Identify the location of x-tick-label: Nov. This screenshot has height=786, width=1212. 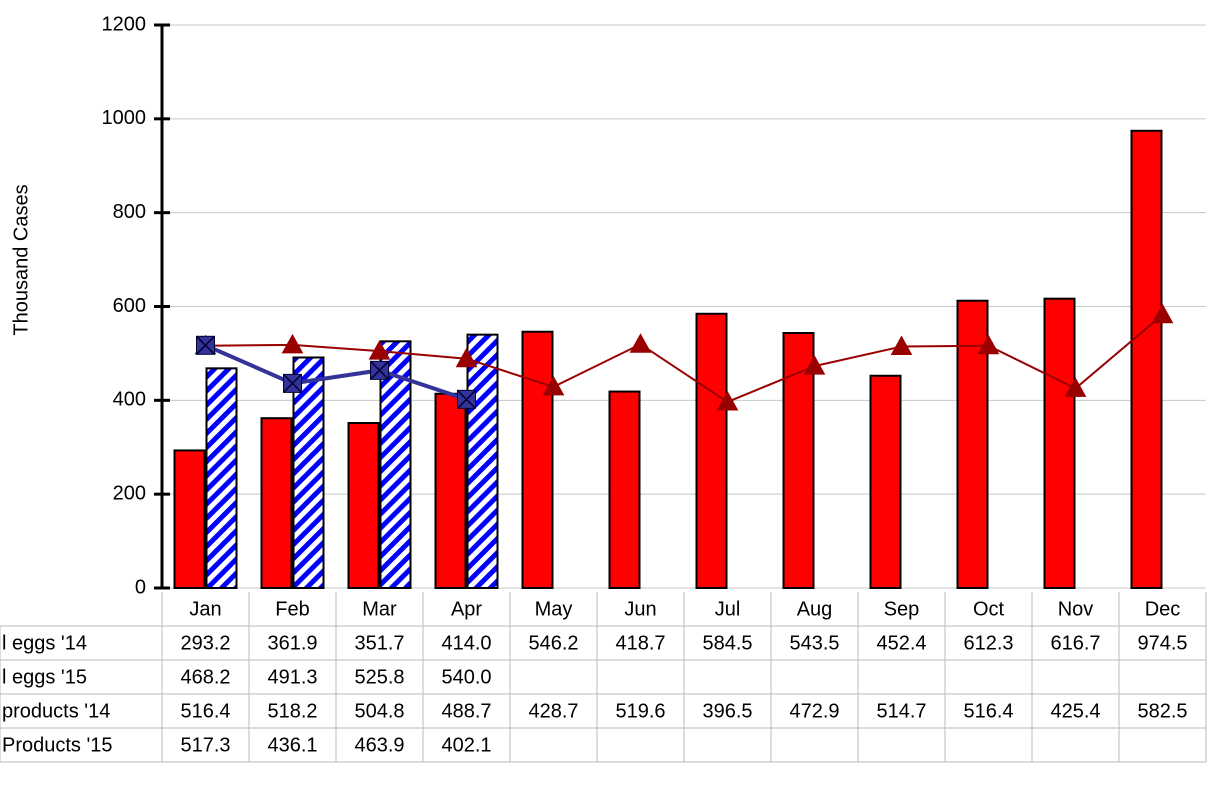
(1076, 609).